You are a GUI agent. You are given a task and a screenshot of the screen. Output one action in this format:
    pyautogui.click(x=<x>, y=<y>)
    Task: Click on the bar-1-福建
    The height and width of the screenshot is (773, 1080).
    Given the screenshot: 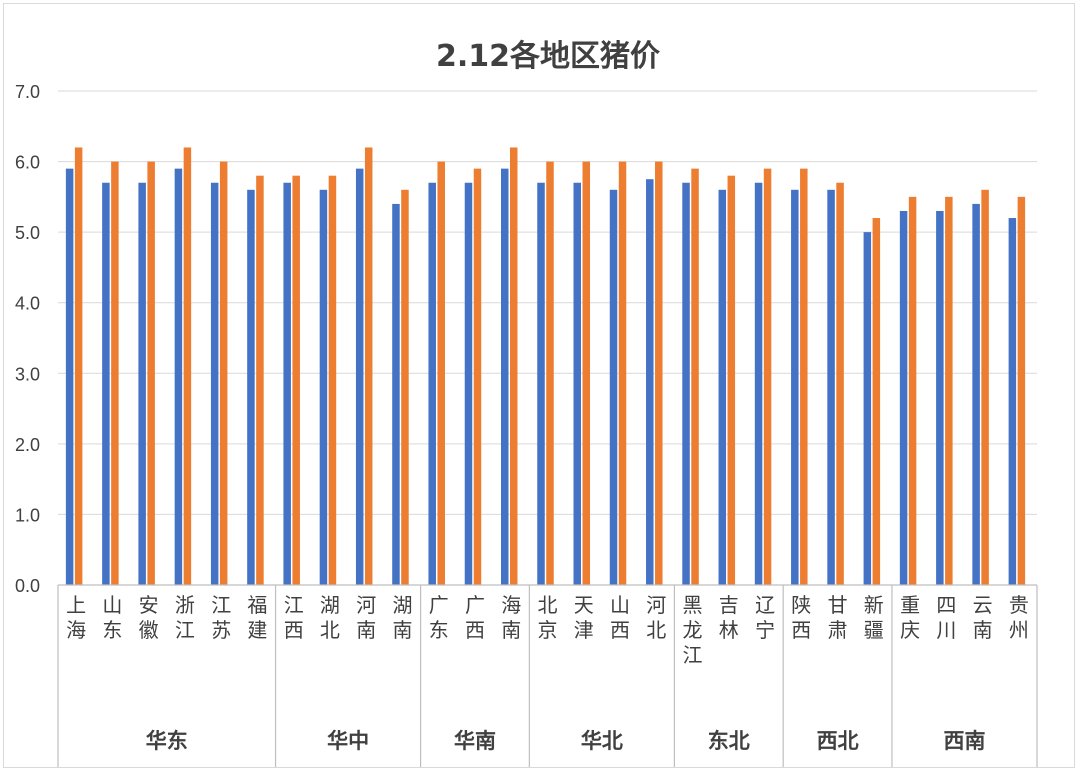 What is the action you would take?
    pyautogui.click(x=251, y=387)
    